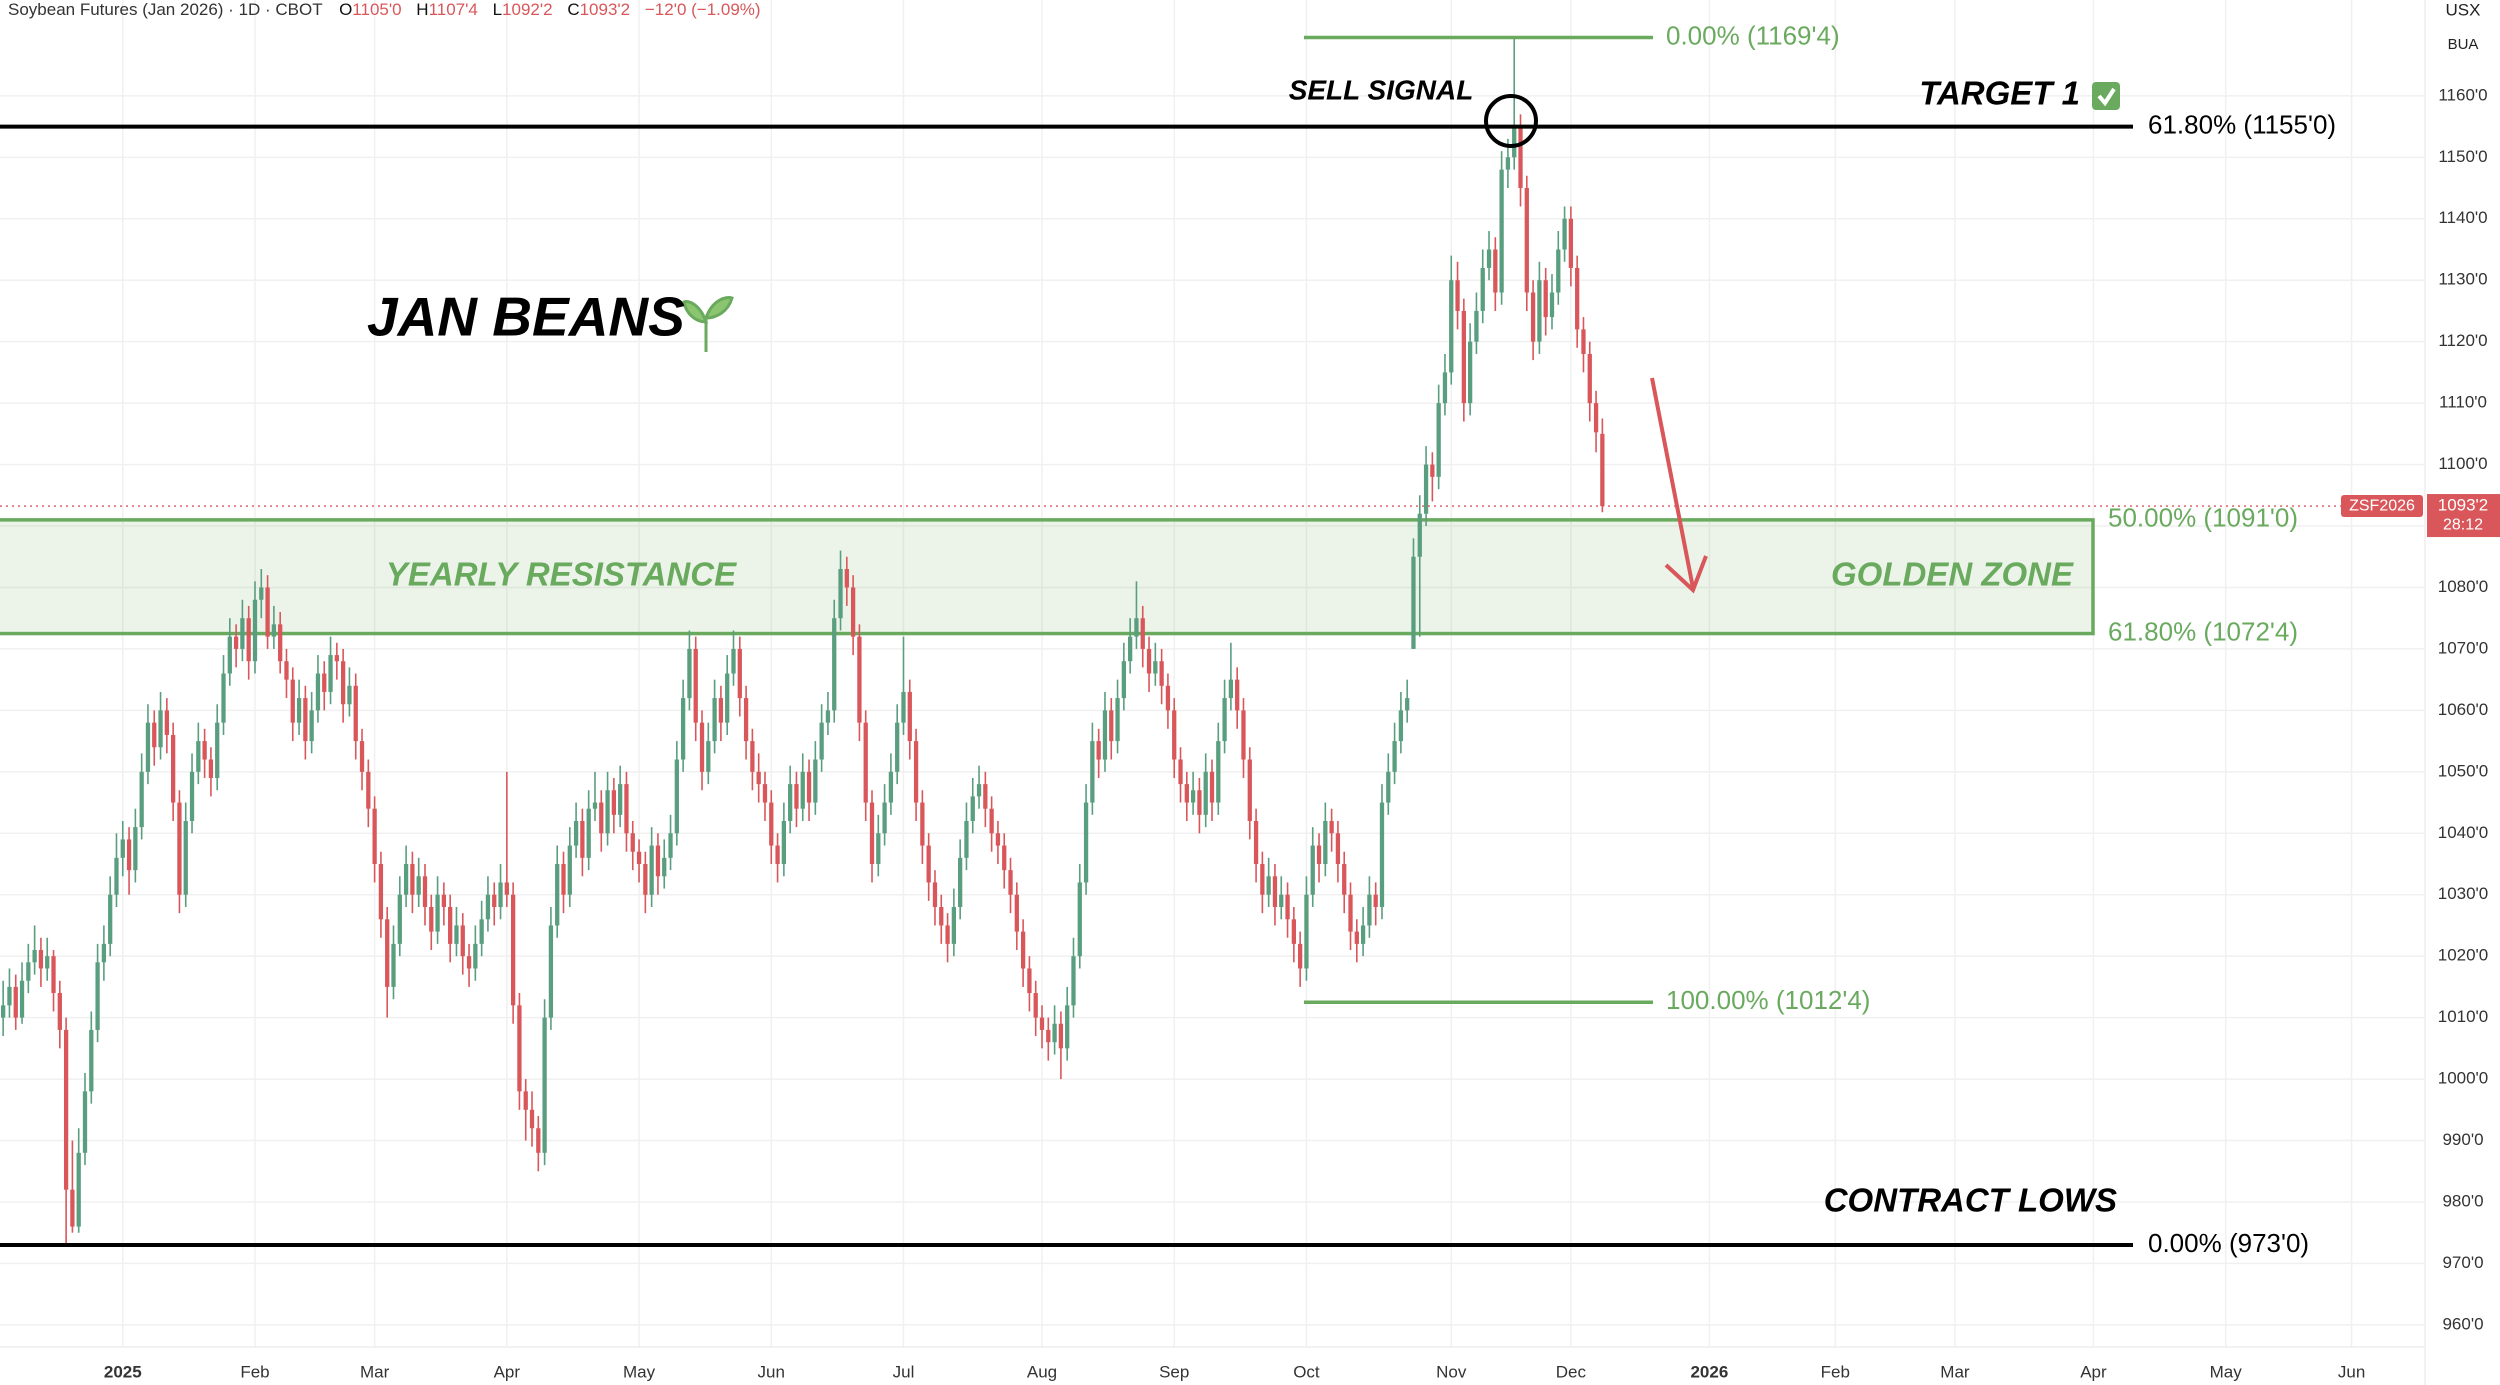 The image size is (2500, 1385). What do you see at coordinates (2463, 586) in the screenshot?
I see `y-tick-label: 1080'0` at bounding box center [2463, 586].